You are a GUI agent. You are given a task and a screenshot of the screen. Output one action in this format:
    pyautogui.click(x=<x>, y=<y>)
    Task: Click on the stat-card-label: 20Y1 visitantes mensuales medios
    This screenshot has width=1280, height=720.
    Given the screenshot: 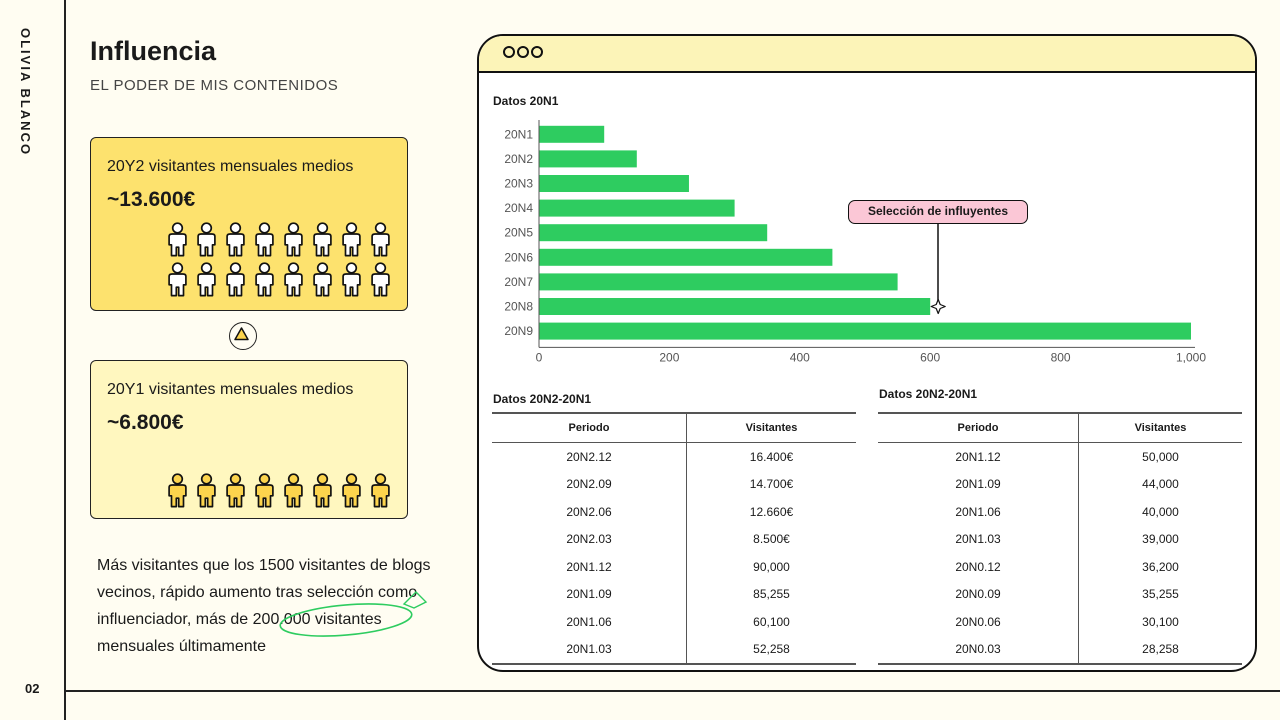 What is the action you would take?
    pyautogui.click(x=230, y=389)
    